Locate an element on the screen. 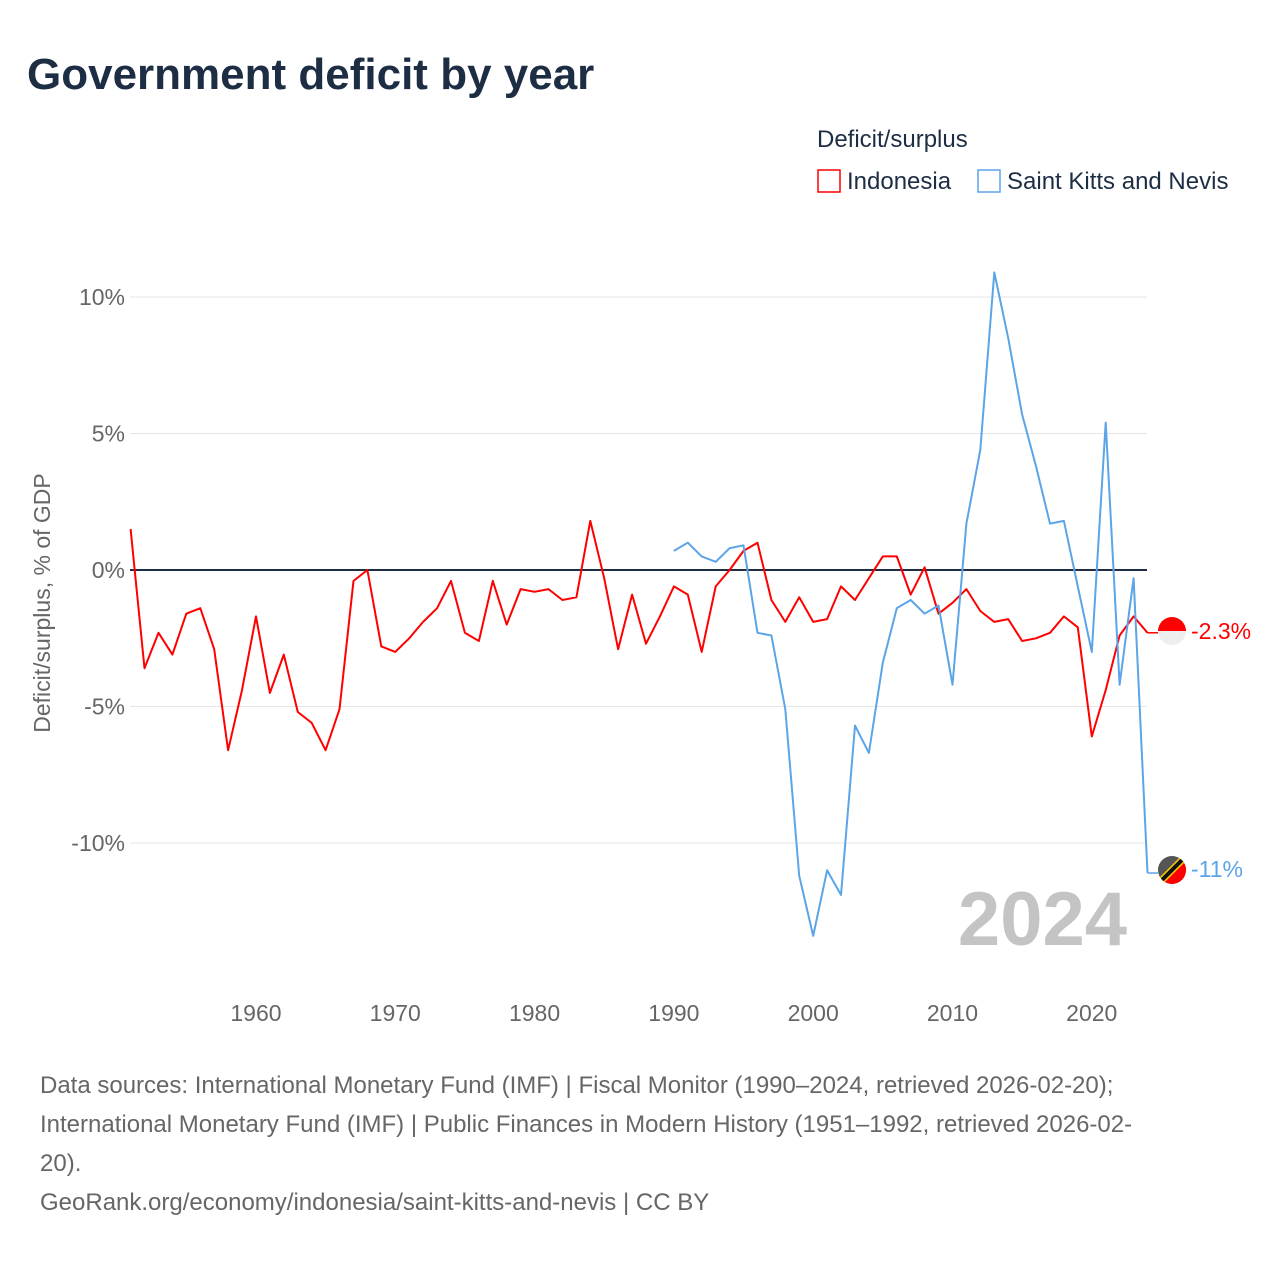 The height and width of the screenshot is (1280, 1280). x-tick-label: 2020 is located at coordinates (1091, 1013).